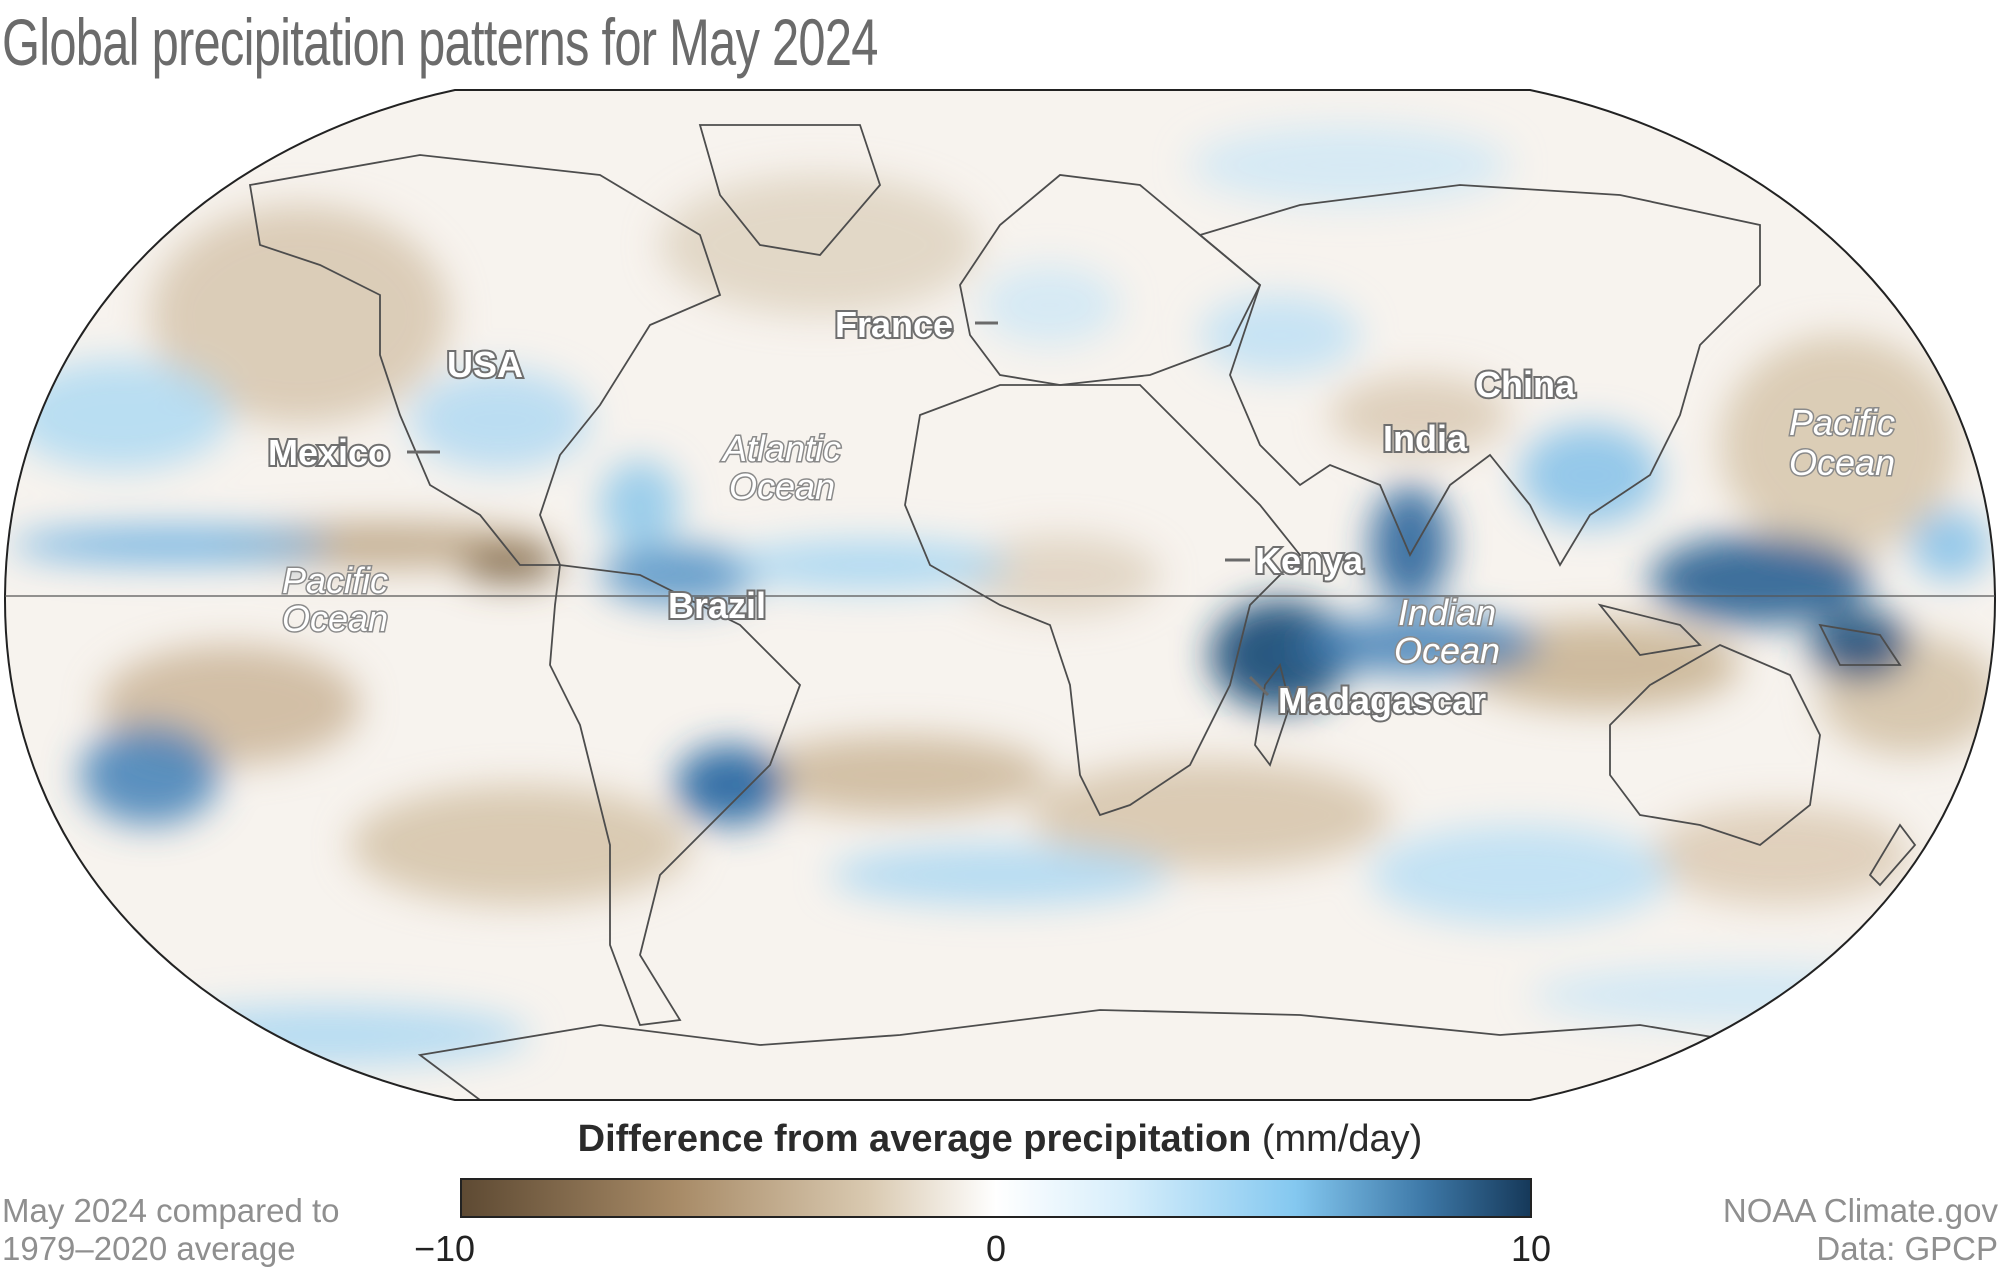 The height and width of the screenshot is (1287, 2000). Describe the element at coordinates (914, 1139) in the screenshot. I see `legend-title-main: Difference from average precipitation` at that location.